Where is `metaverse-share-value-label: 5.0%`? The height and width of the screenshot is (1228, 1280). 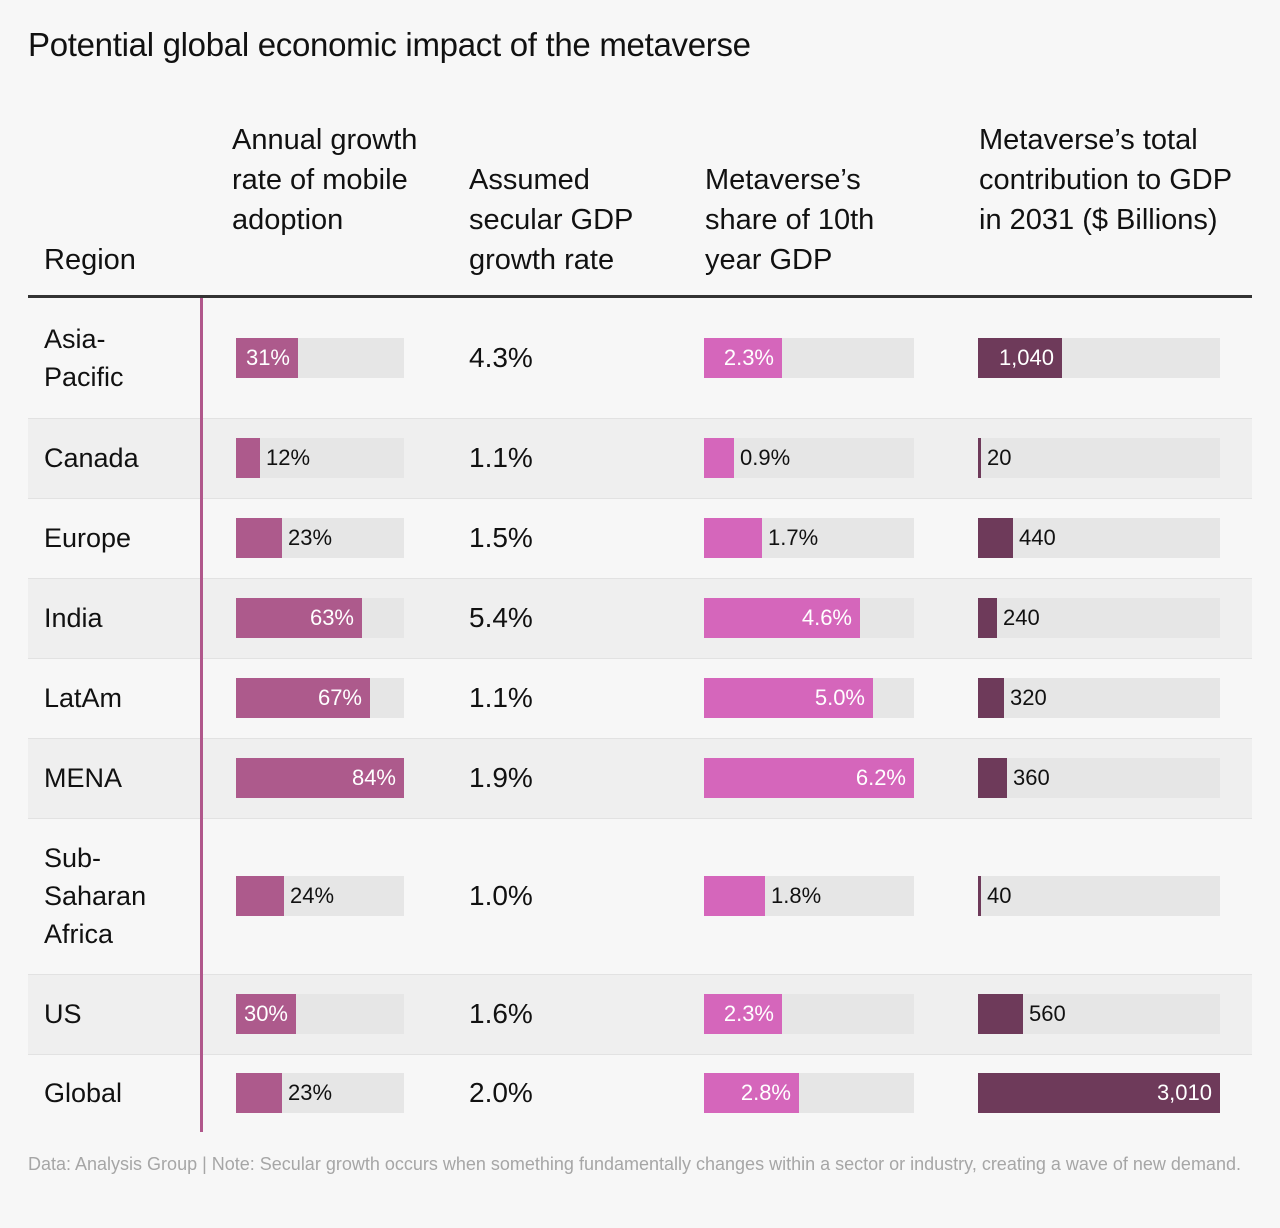
metaverse-share-value-label: 5.0% is located at coordinates (839, 697).